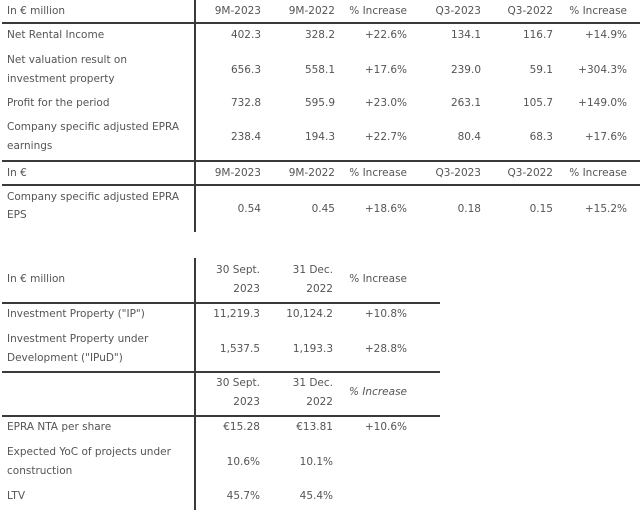  Describe the element at coordinates (17, 215) in the screenshot. I see `row-label: EPS` at that location.